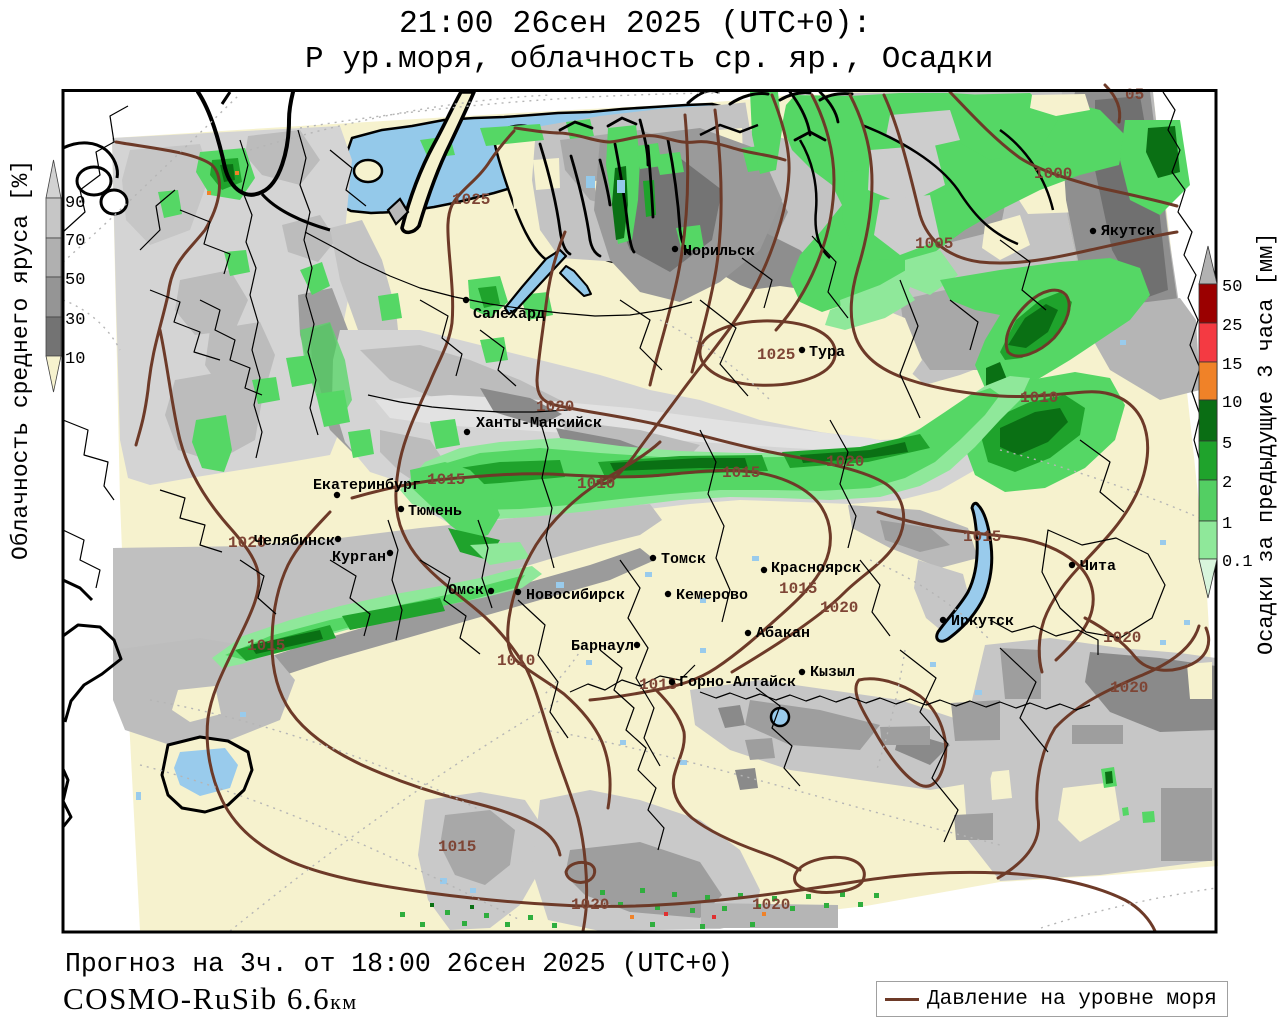 The image size is (1280, 1024). What do you see at coordinates (719, 251) in the screenshot?
I see `svg-text: Норильск` at bounding box center [719, 251].